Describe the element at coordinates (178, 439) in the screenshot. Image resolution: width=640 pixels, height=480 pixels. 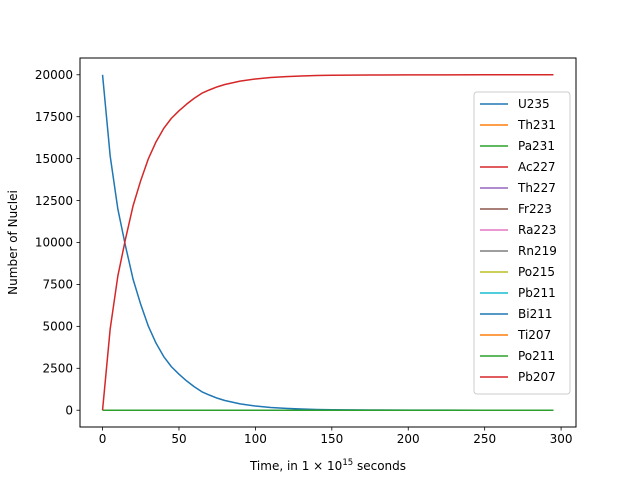
I see `x-tick-label: 50` at that location.